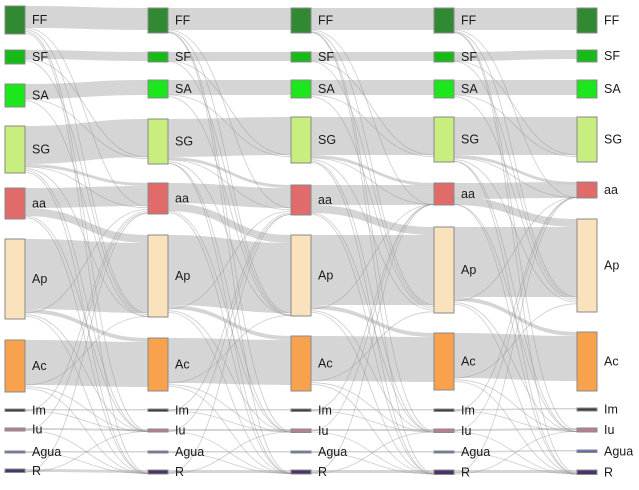 The height and width of the screenshot is (490, 639). I want to click on node-SA-col3, so click(301, 89).